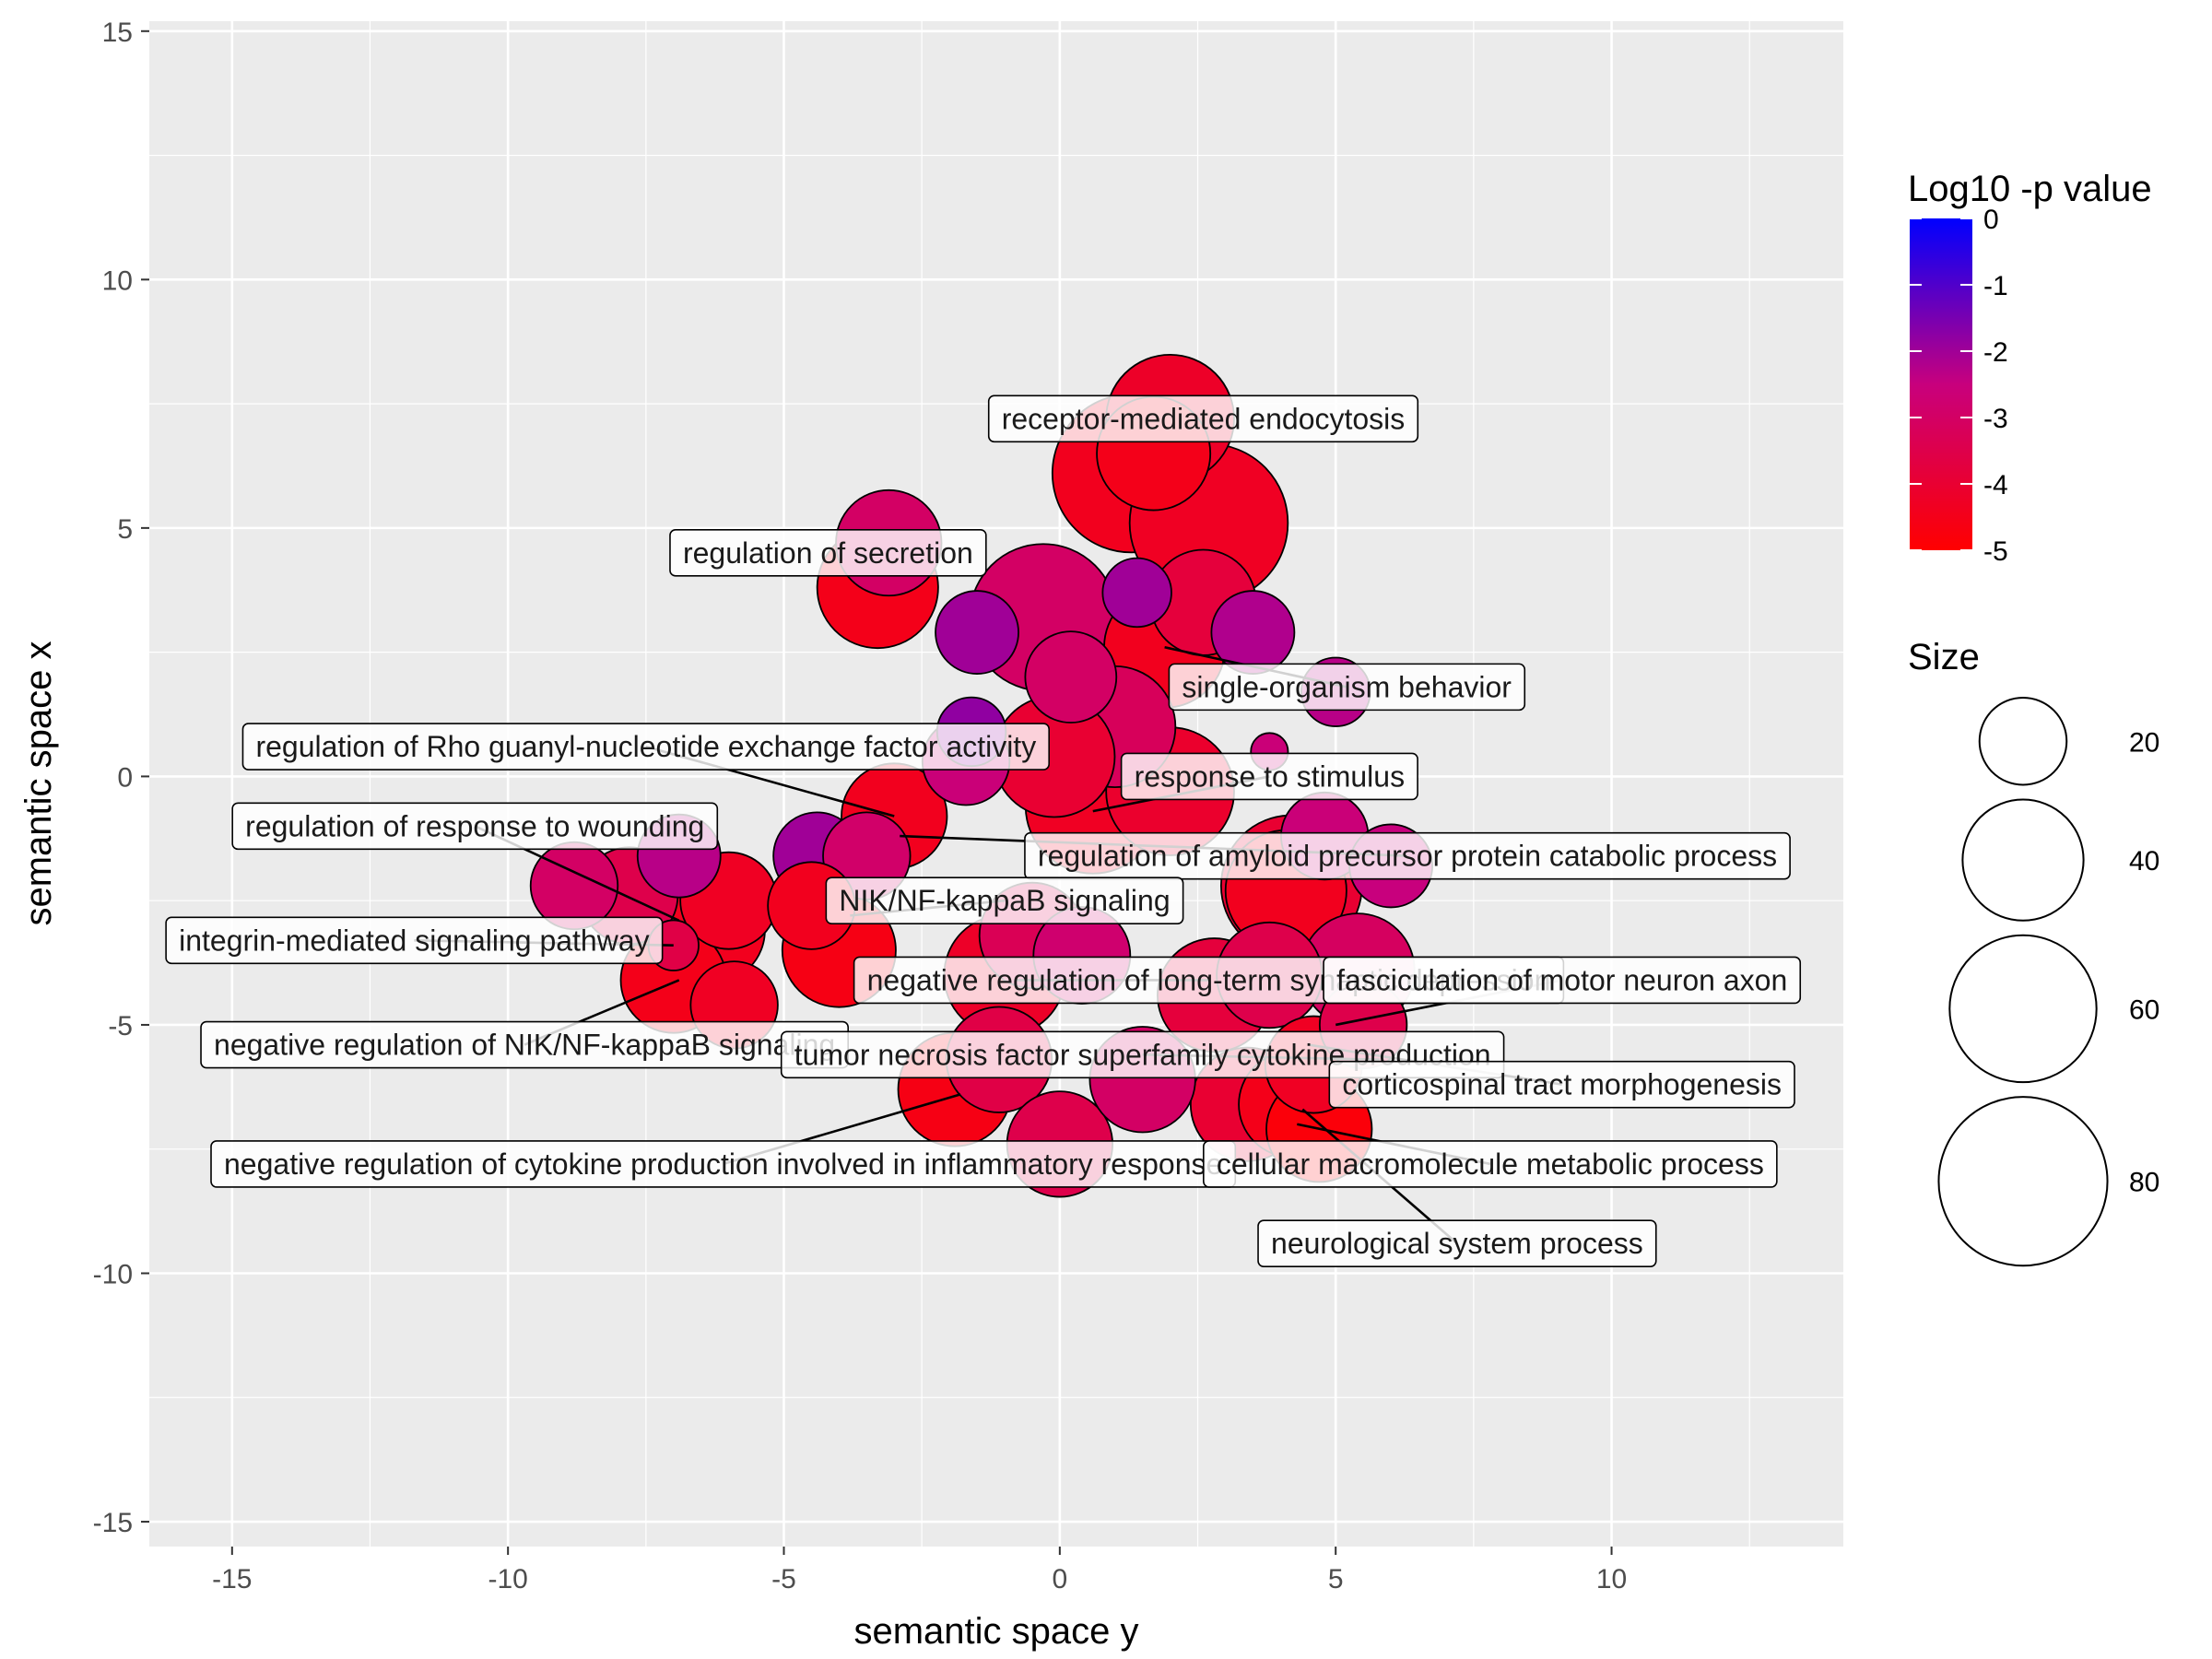  I want to click on colorbar-ticks: 0 -1 -2 -3 -4 -5, so click(1959, 386).